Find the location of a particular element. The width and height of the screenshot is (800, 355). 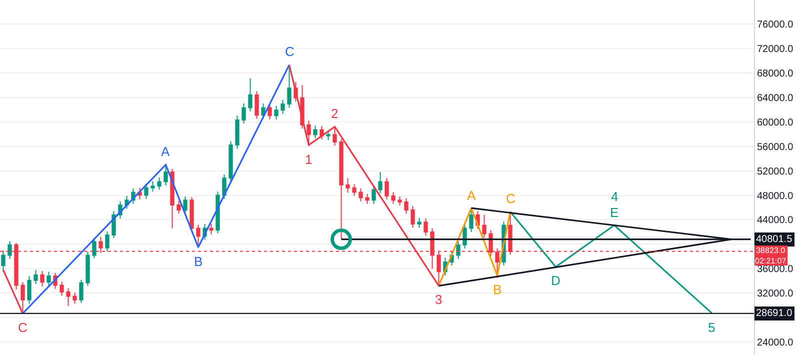

annotation: E is located at coordinates (614, 212).